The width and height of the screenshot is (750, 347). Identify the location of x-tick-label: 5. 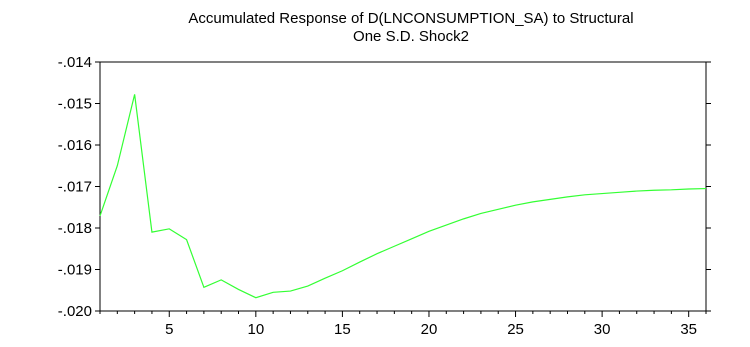
(169, 329).